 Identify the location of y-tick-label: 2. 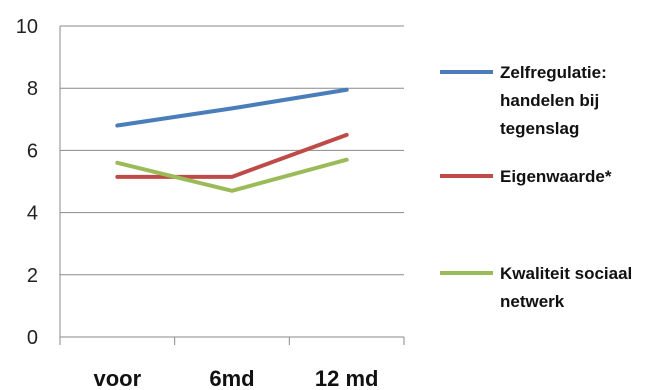
(32, 276).